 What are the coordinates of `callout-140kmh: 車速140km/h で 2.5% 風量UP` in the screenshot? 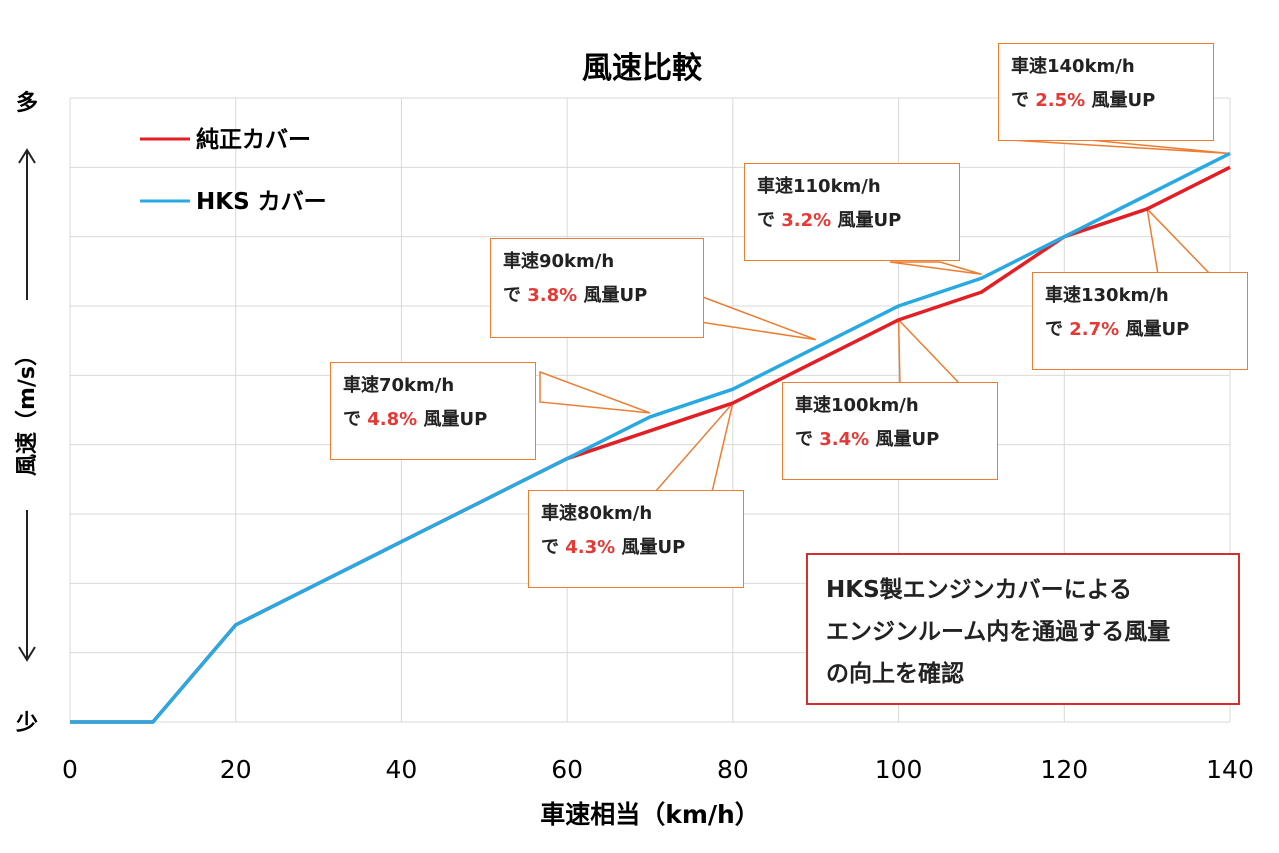 It's located at (1106, 92).